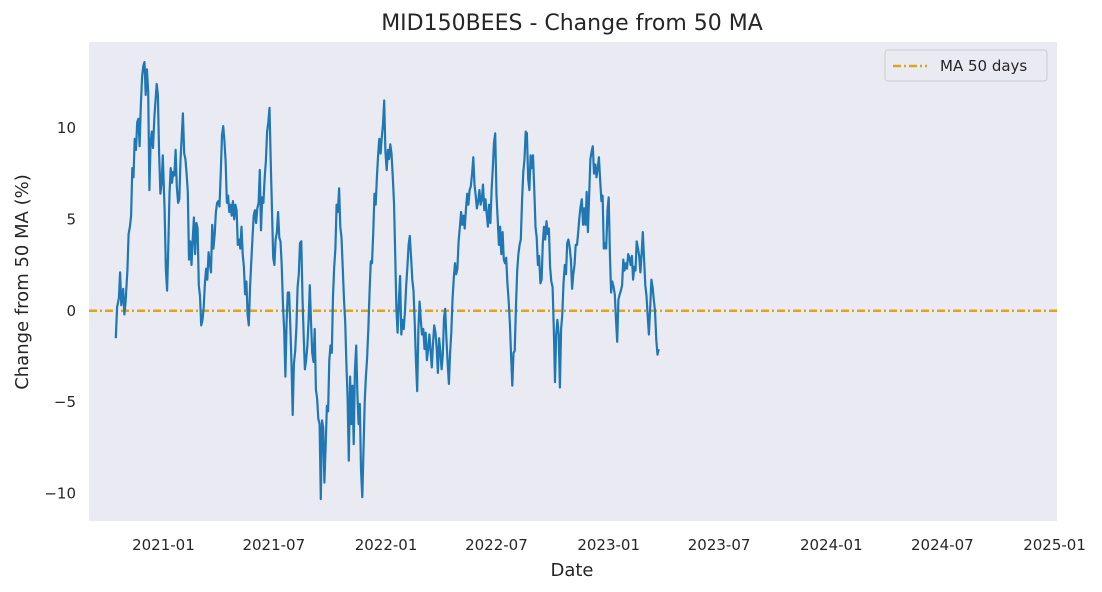 The width and height of the screenshot is (1102, 592). What do you see at coordinates (66, 128) in the screenshot?
I see `y-tick-label: 10` at bounding box center [66, 128].